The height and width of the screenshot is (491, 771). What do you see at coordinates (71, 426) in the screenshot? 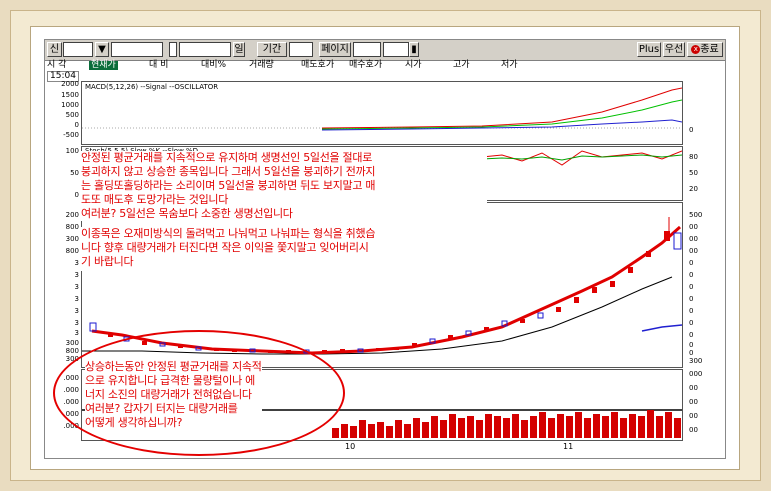
I see `tick-label: .000` at bounding box center [71, 426].